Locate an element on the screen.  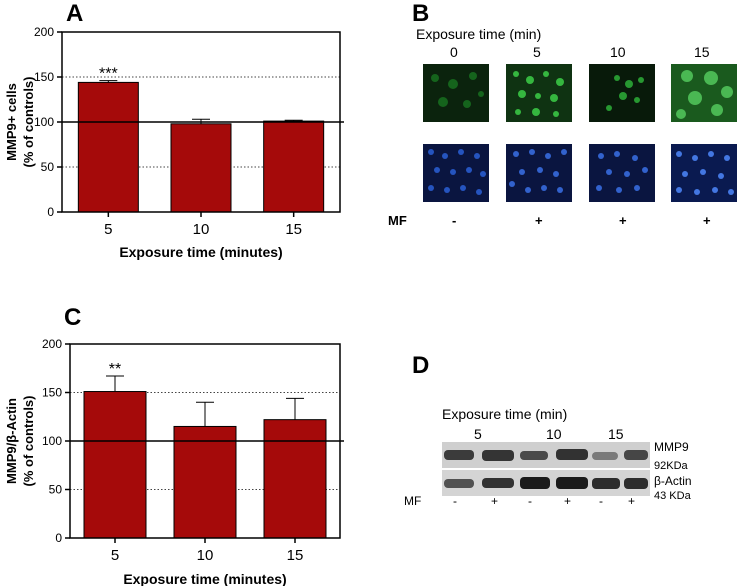
panel-d-mf-3: - is located at coordinates (530, 501).